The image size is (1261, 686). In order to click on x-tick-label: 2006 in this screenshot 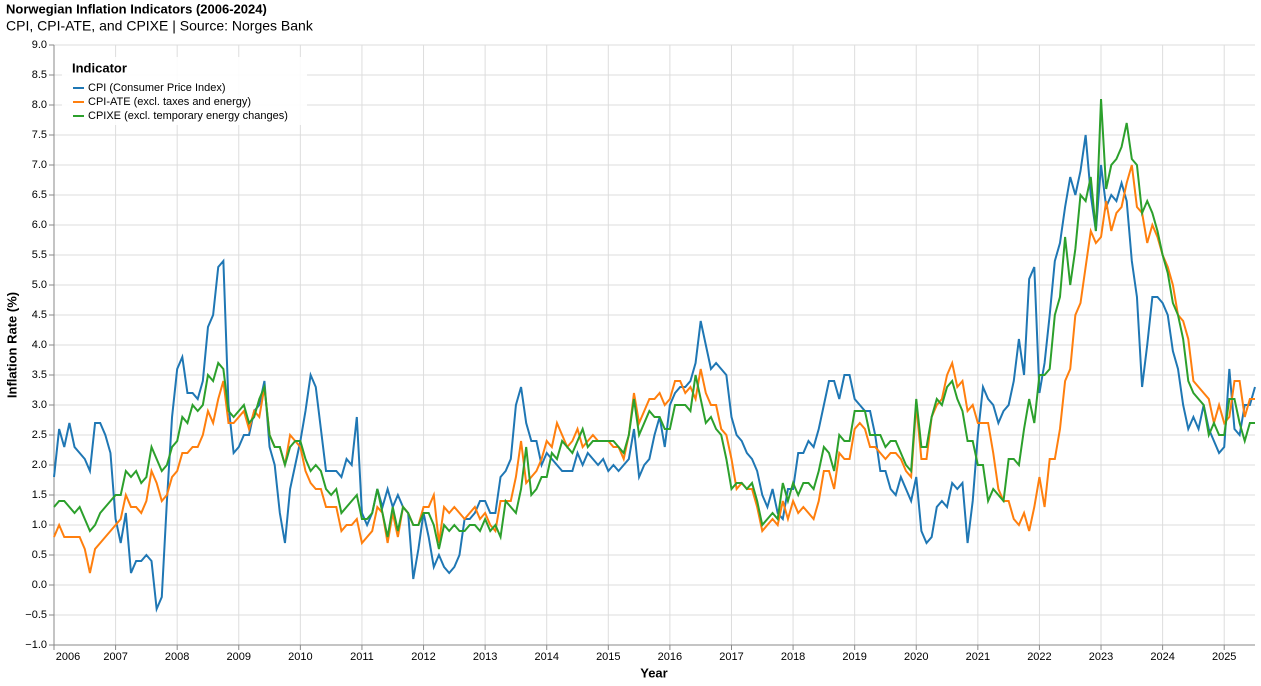, I will do `click(68, 657)`.